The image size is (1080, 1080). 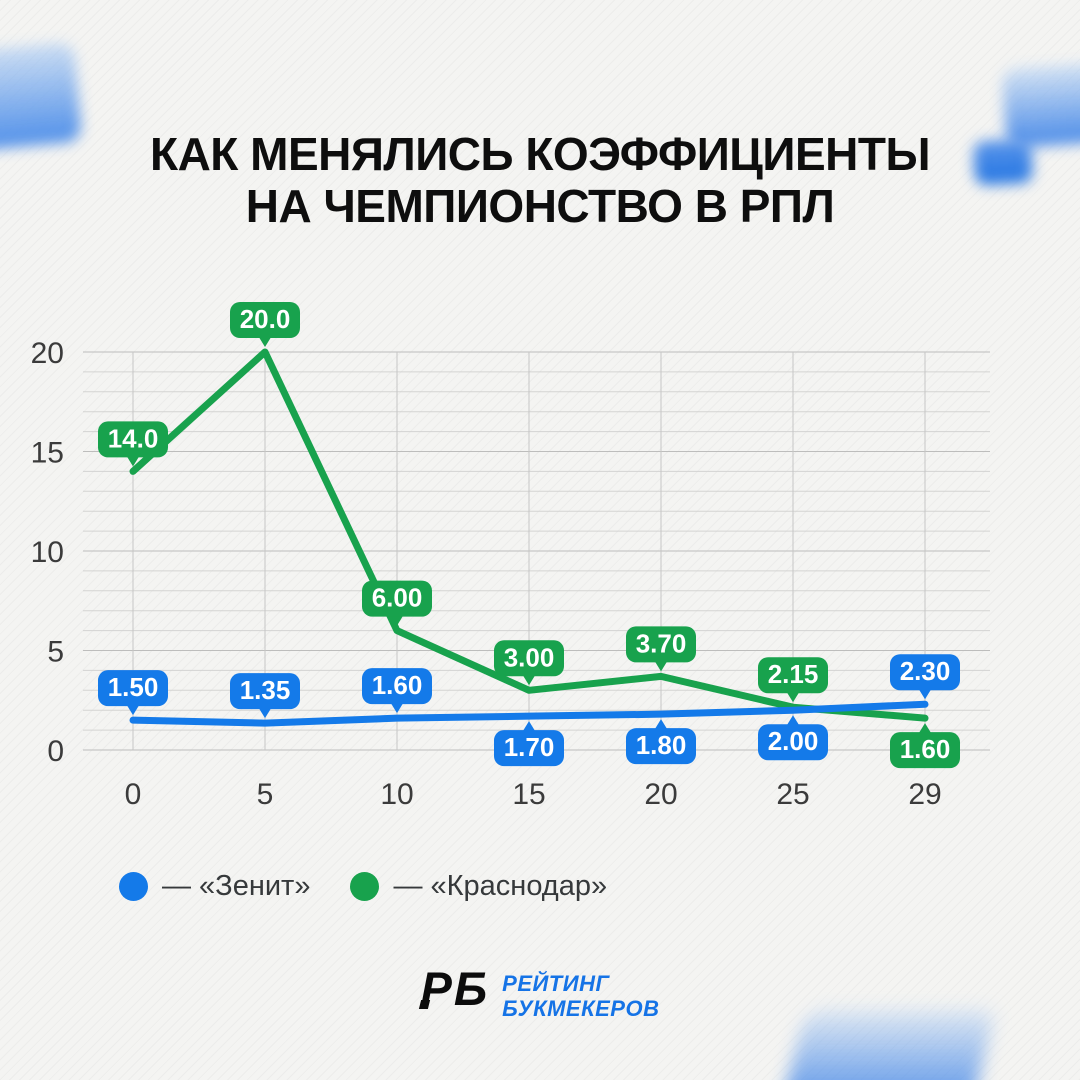 I want to click on value-badge: 1.50, so click(x=133, y=693).